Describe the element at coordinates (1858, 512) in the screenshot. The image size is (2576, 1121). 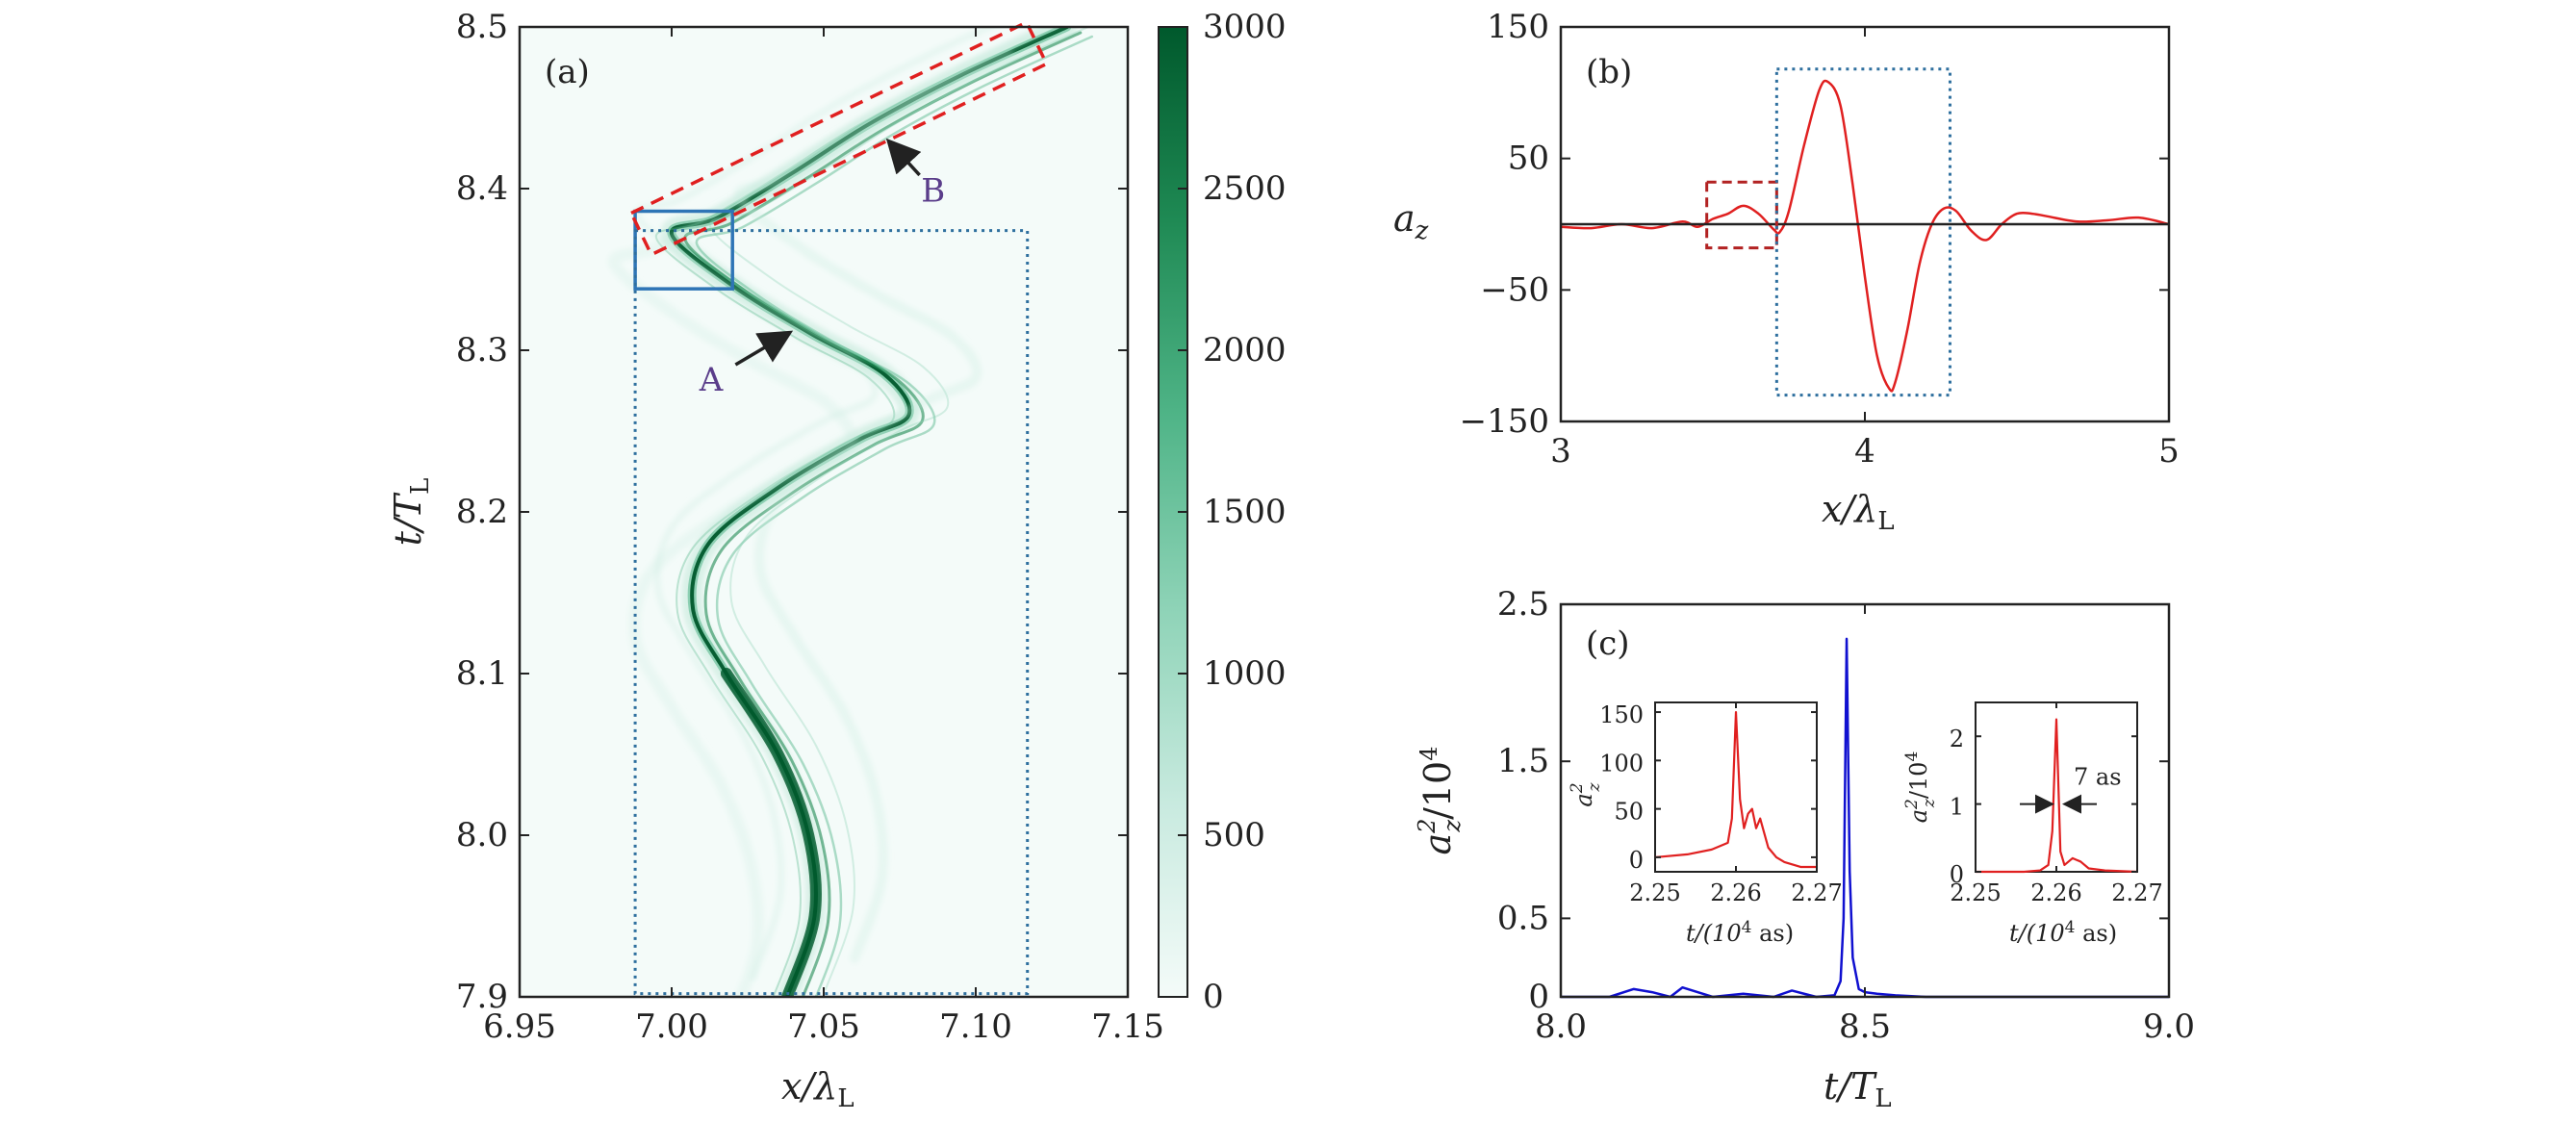
I see `panel-b-x-axis-label: x/λL` at that location.